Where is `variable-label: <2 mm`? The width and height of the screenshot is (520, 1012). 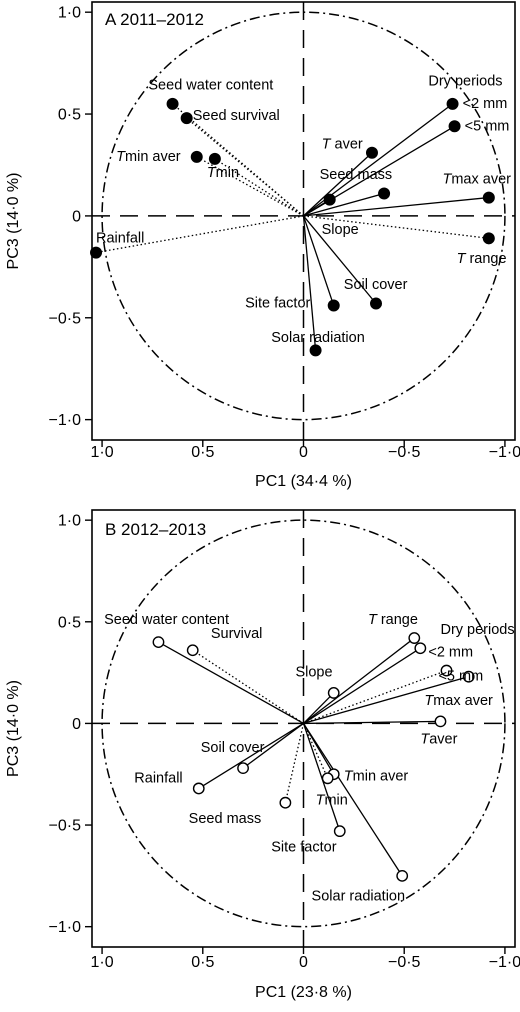 variable-label: <2 mm is located at coordinates (485, 104).